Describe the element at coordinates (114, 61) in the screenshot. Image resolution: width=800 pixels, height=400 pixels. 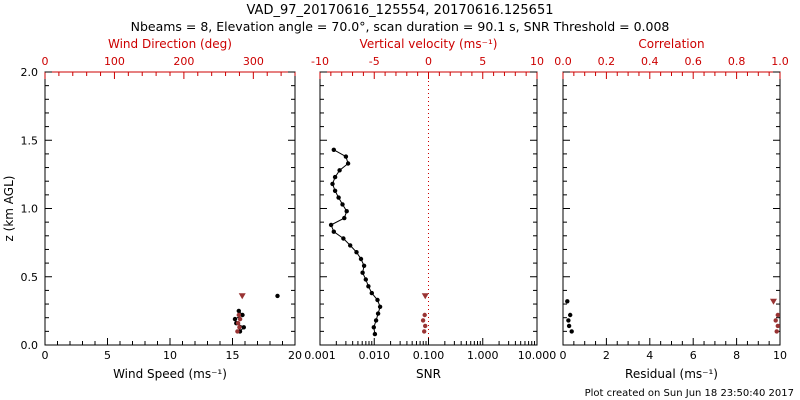
I see `svg-text: 100` at that location.